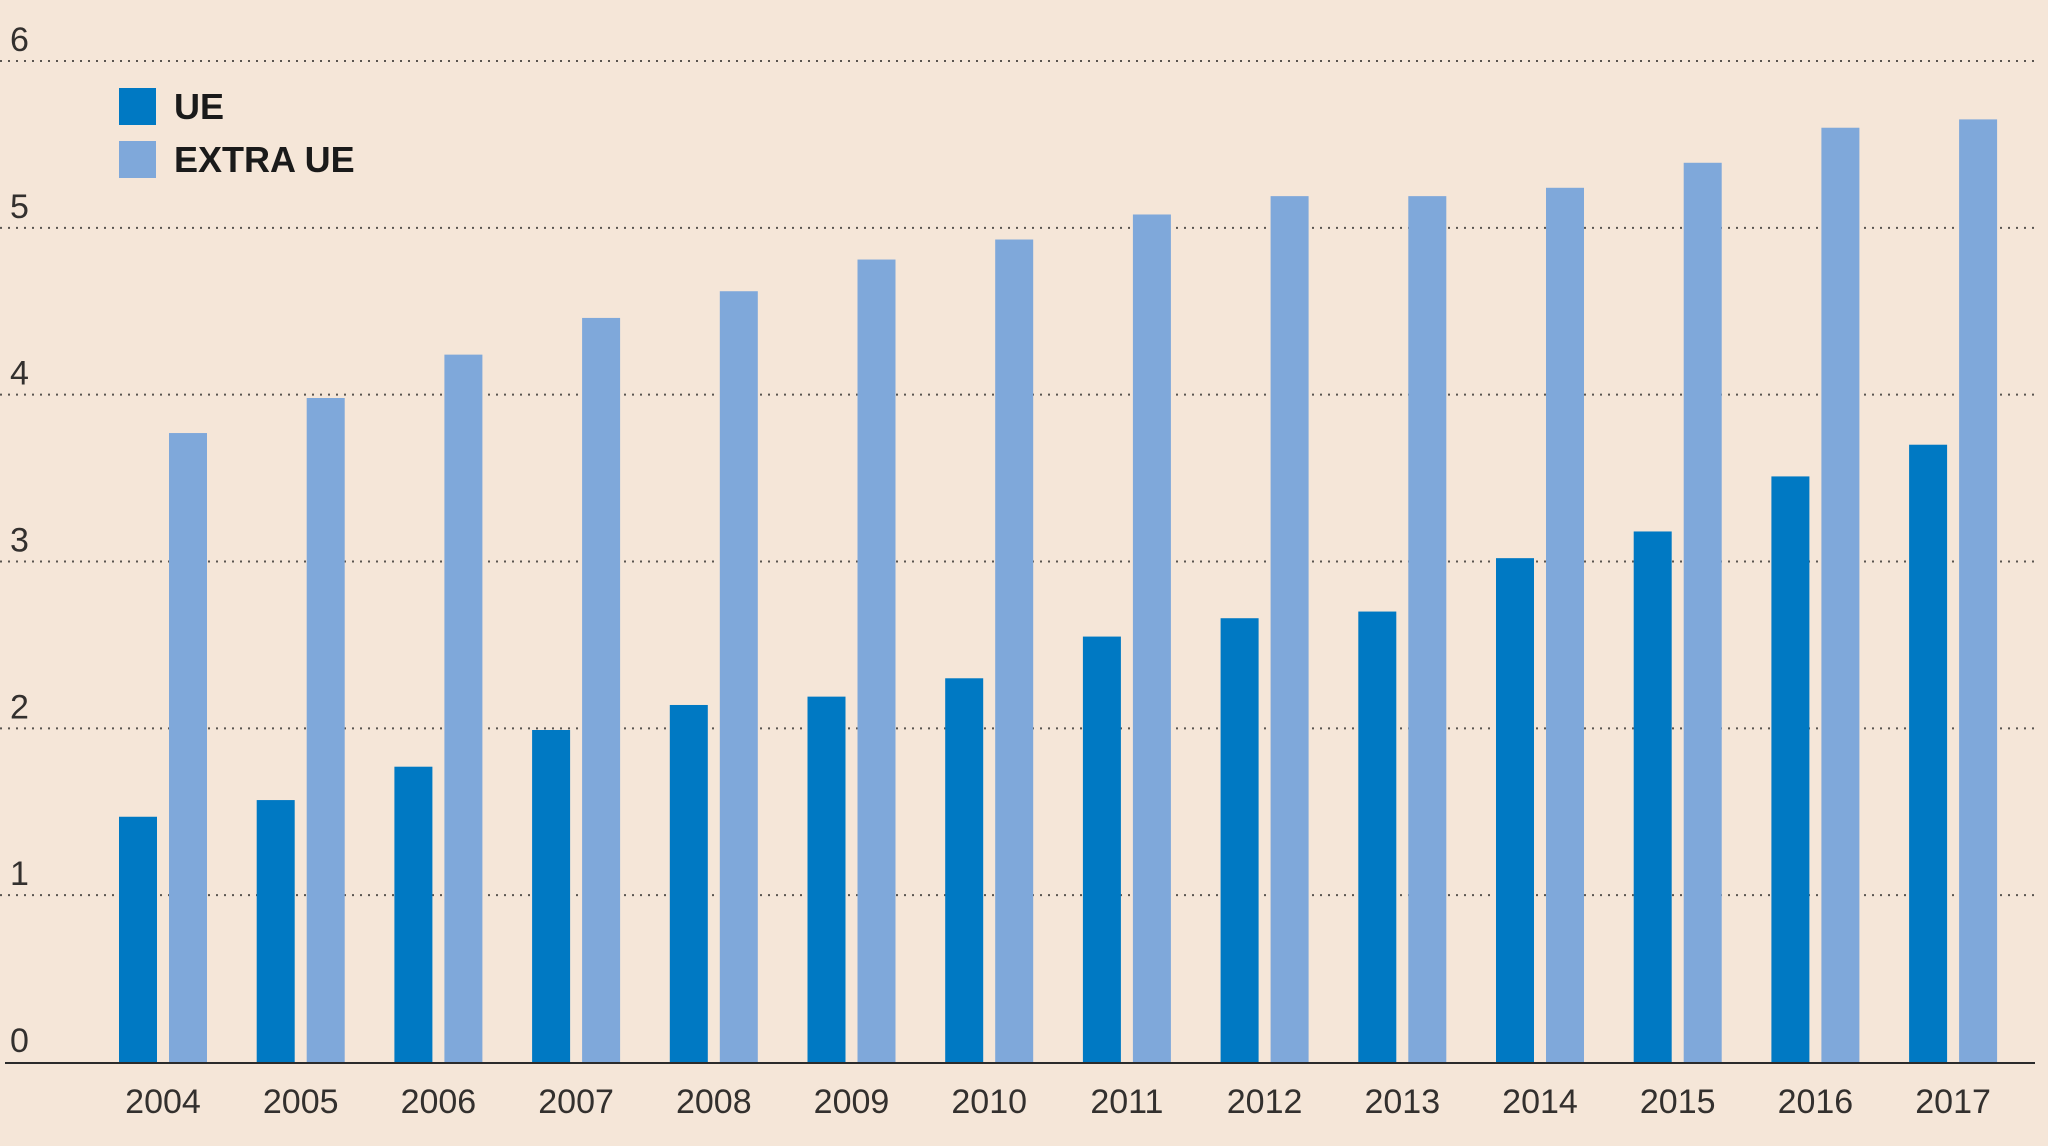 The width and height of the screenshot is (2048, 1146). What do you see at coordinates (439, 1102) in the screenshot?
I see `x-tick-label: 2006` at bounding box center [439, 1102].